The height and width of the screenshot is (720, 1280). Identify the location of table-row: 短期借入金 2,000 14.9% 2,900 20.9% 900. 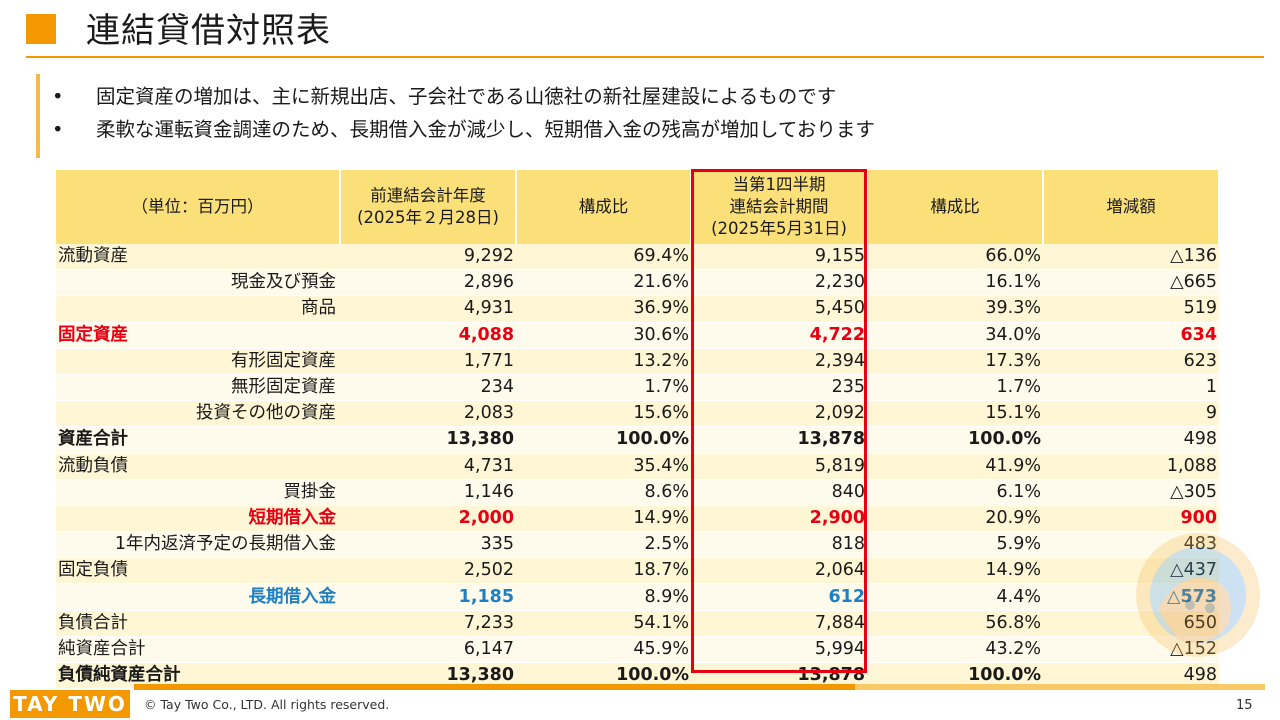
(637, 519).